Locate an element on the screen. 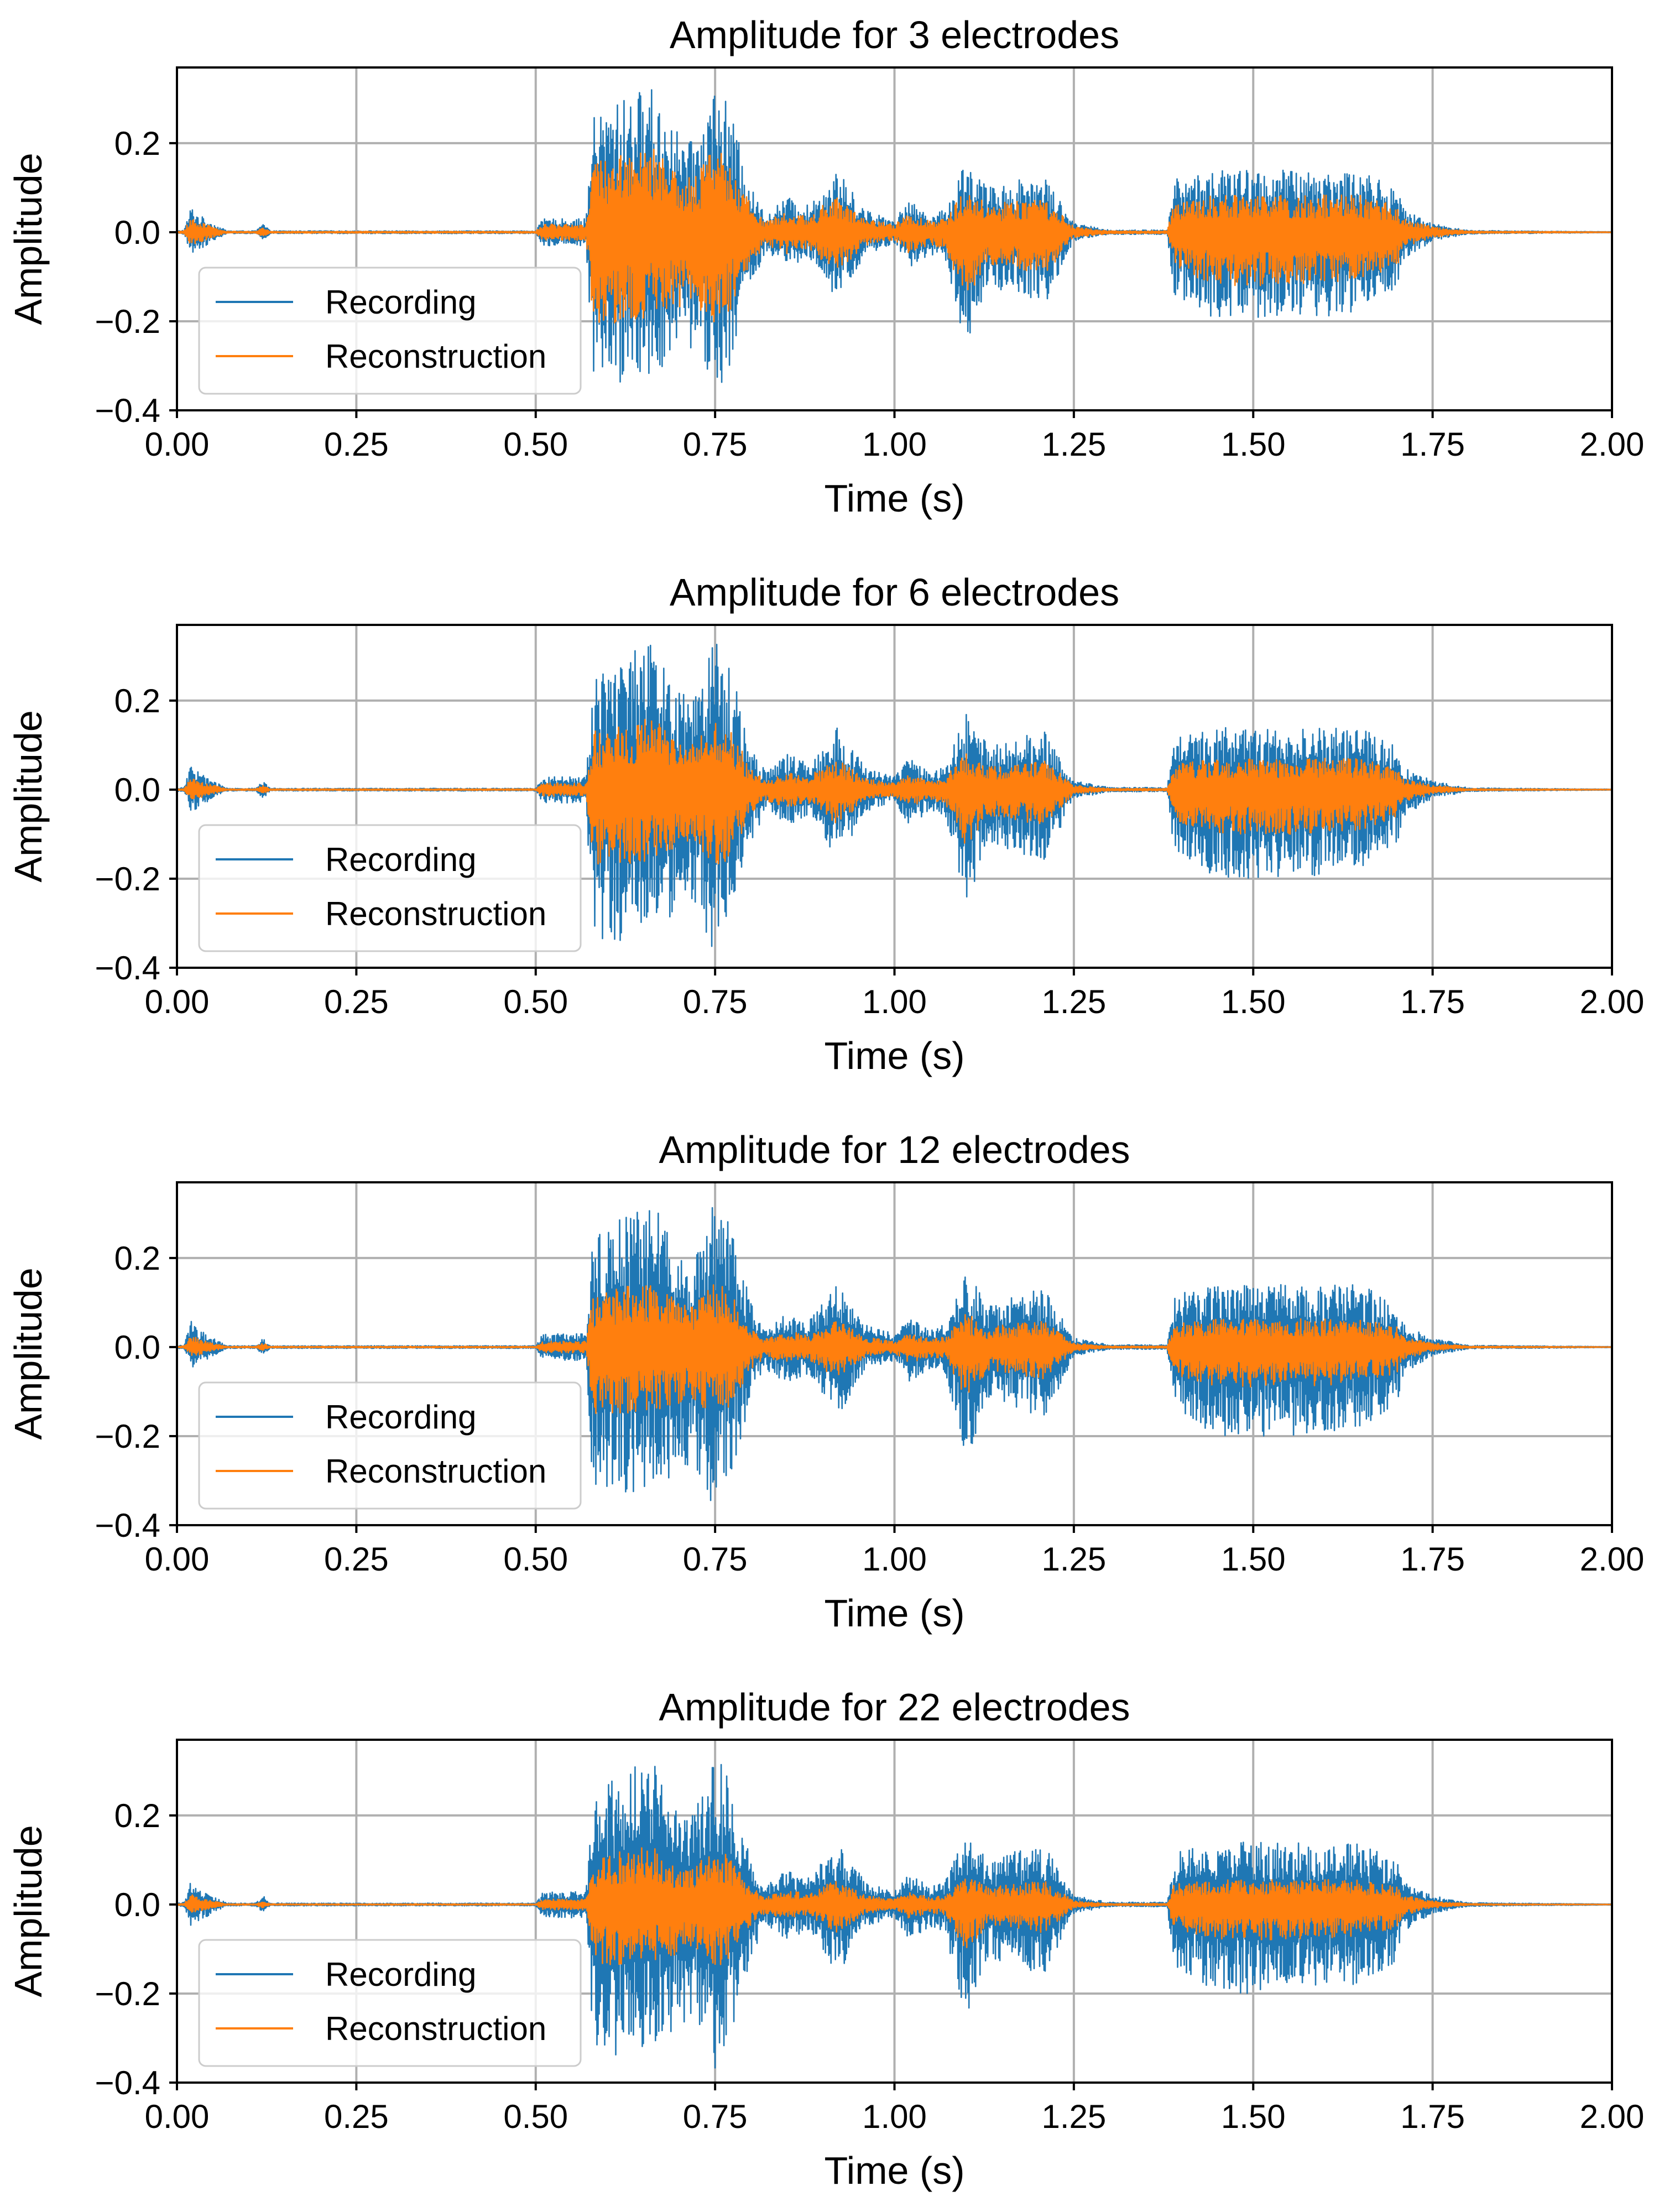 This screenshot has height=2212, width=1659. chart-title: Amplitude for 3 electrodes is located at coordinates (895, 34).